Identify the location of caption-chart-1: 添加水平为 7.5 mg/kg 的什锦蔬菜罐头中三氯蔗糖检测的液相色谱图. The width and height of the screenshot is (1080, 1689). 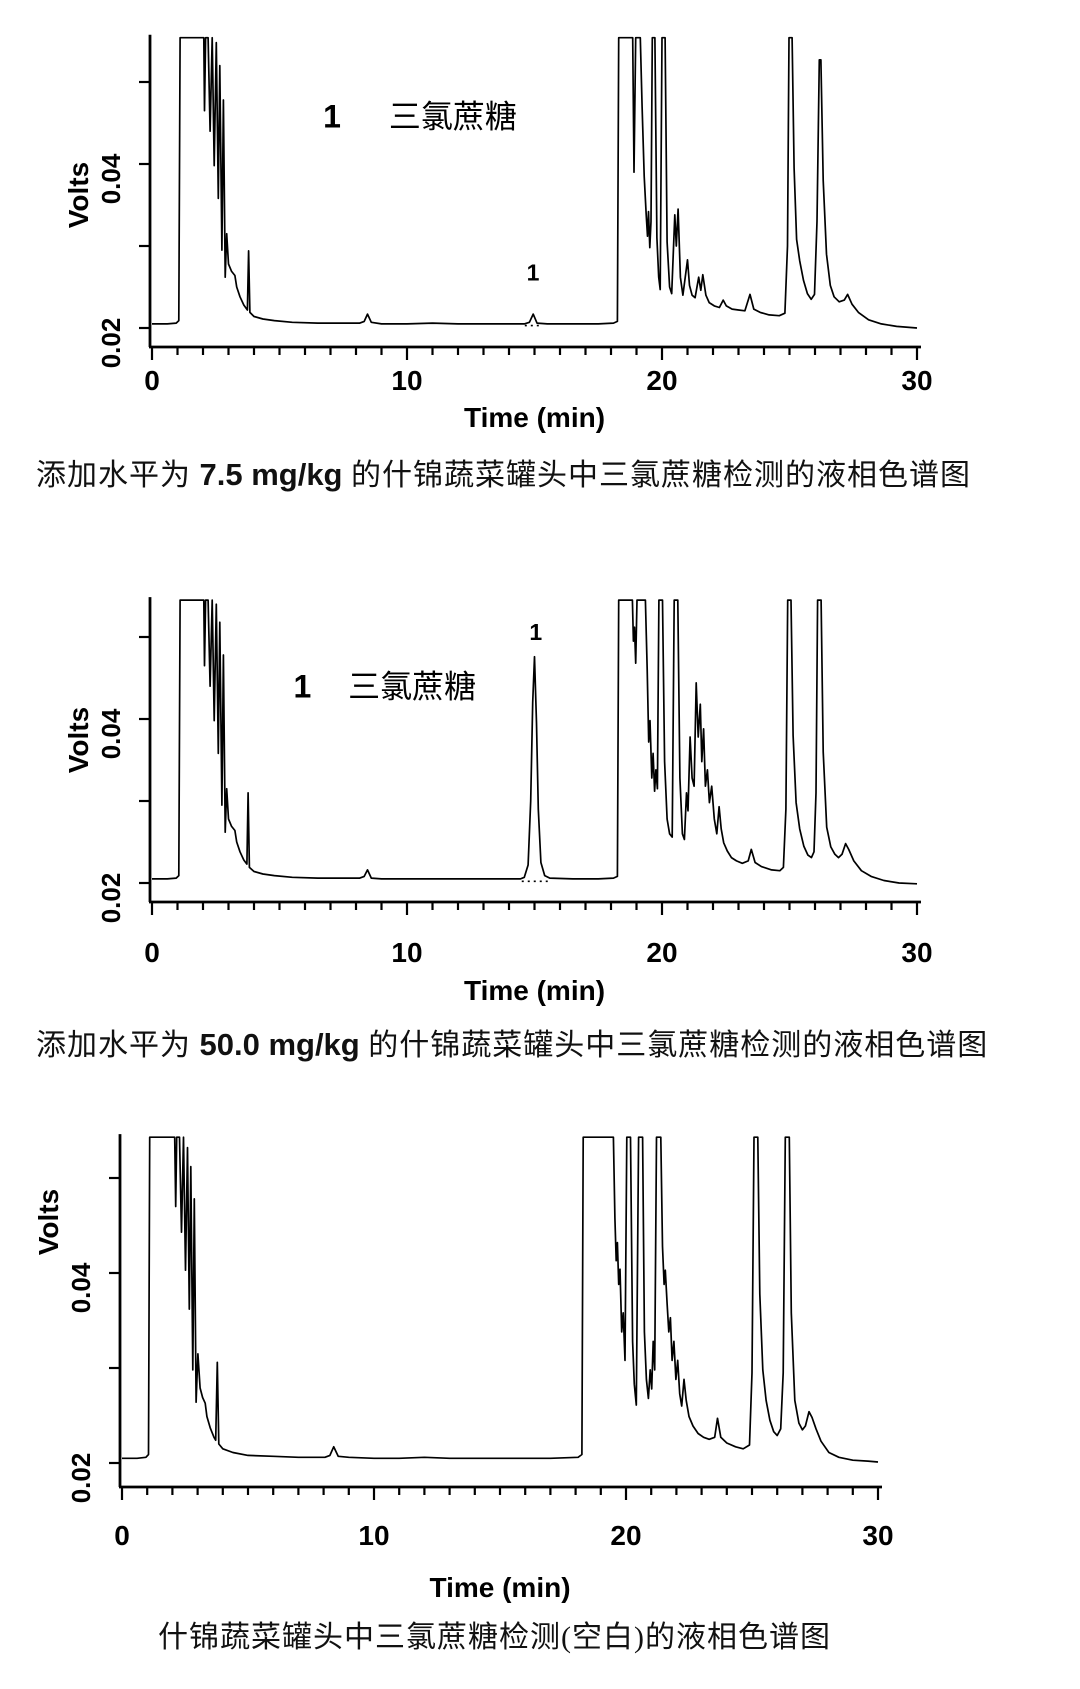
(503, 472).